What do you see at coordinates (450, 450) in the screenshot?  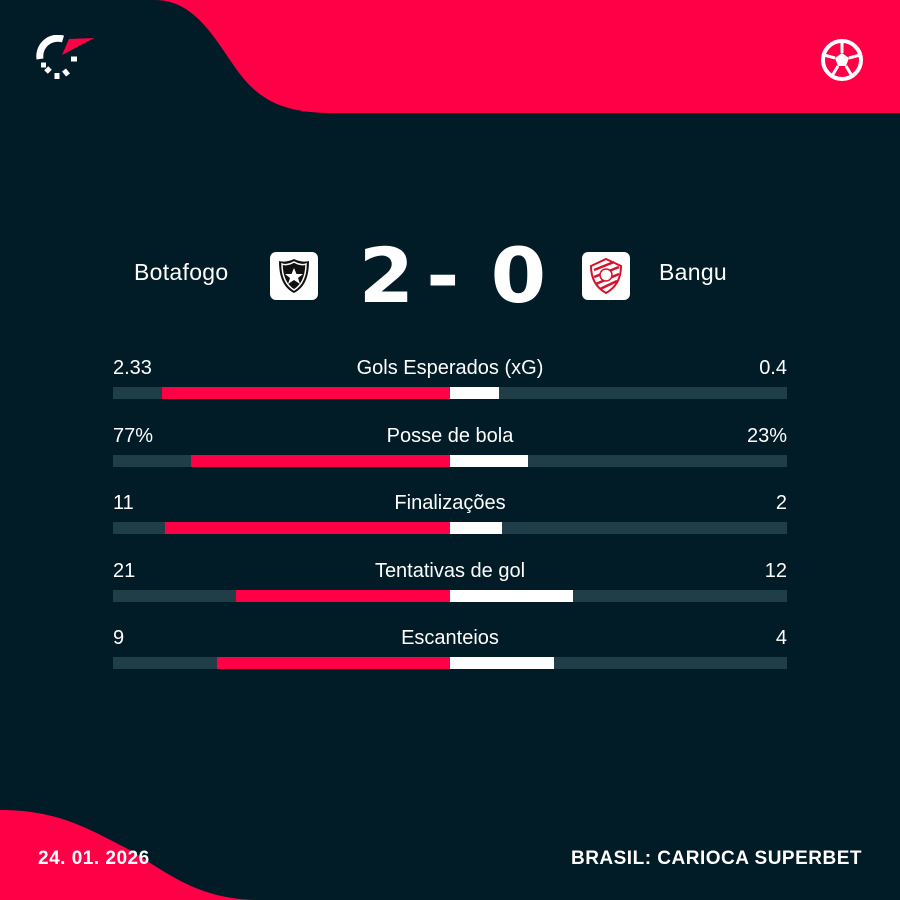 I see `stat-row: 77% Posse de bola 23%` at bounding box center [450, 450].